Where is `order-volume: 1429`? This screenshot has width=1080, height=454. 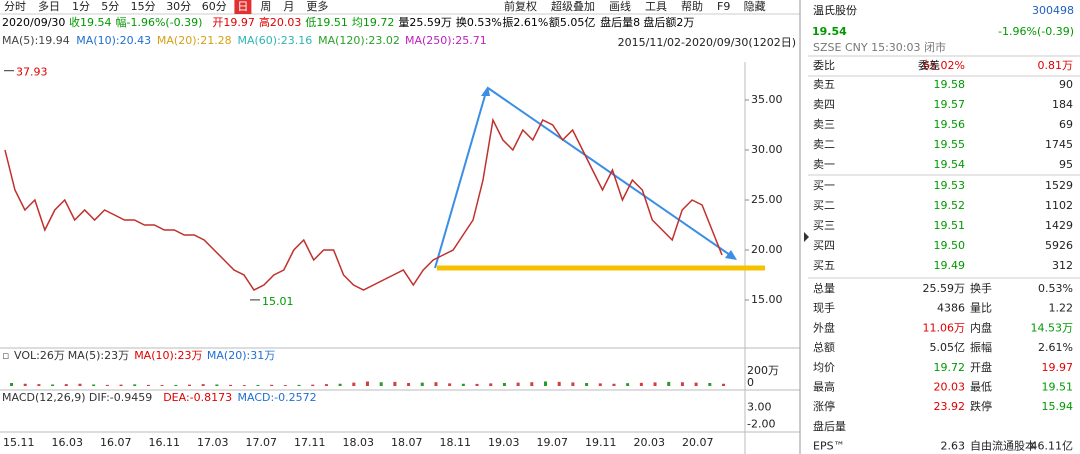
order-volume: 1429 is located at coordinates (1059, 225).